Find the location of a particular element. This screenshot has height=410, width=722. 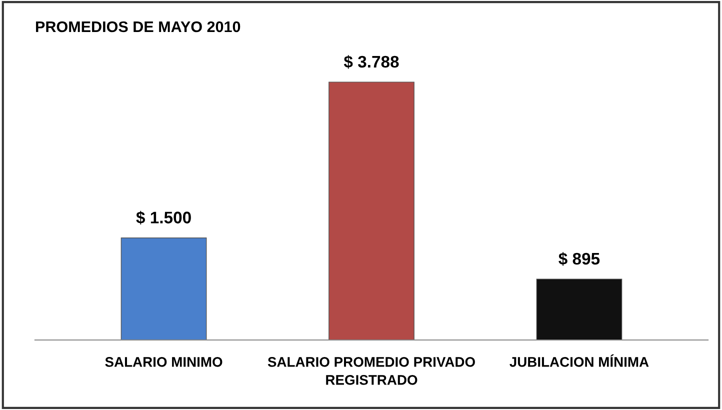

chart-title: PROMEDIOS DE MAYO 2010 is located at coordinates (138, 26).